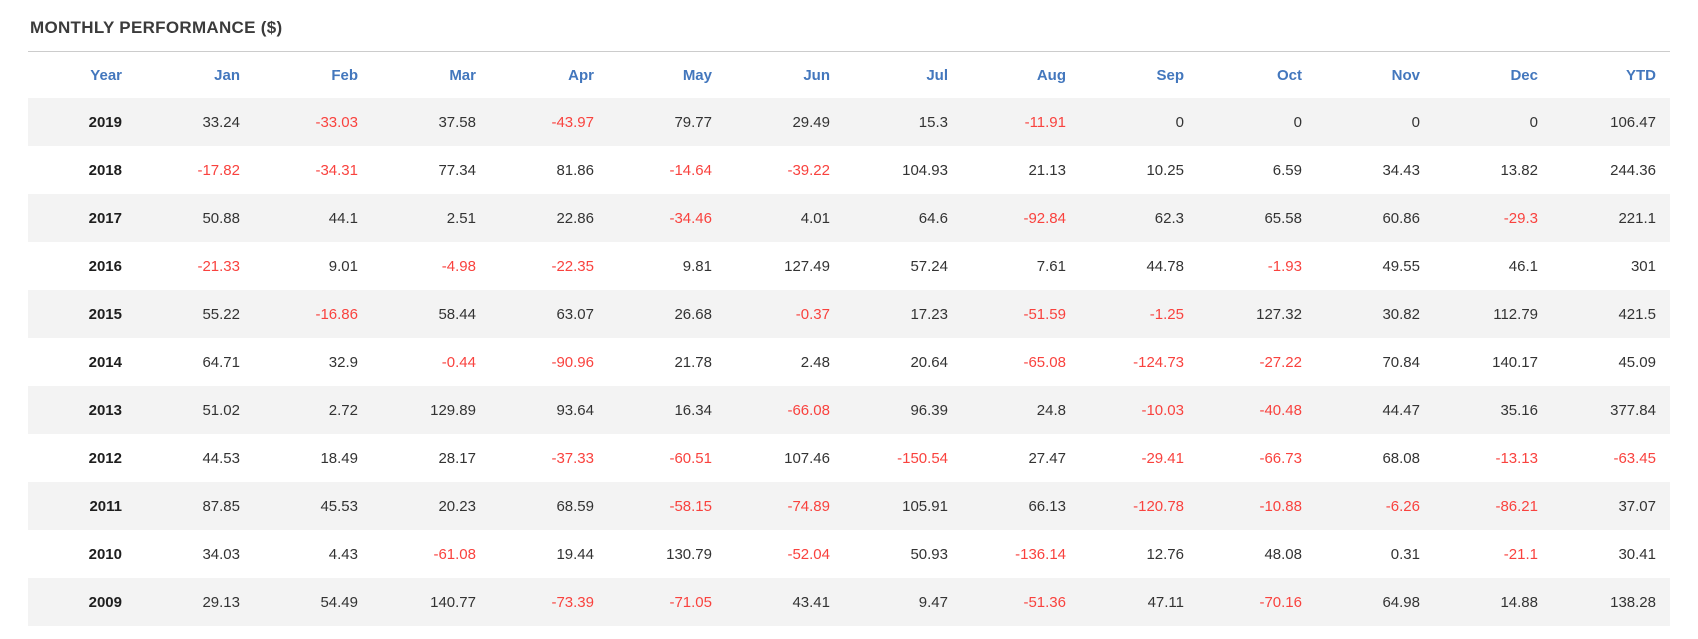 This screenshot has height=639, width=1698. I want to click on value-cell-oct: -10.88, so click(1280, 506).